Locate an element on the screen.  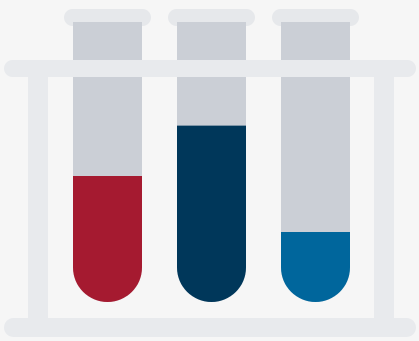
tube-1-liquid is located at coordinates (107, 239).